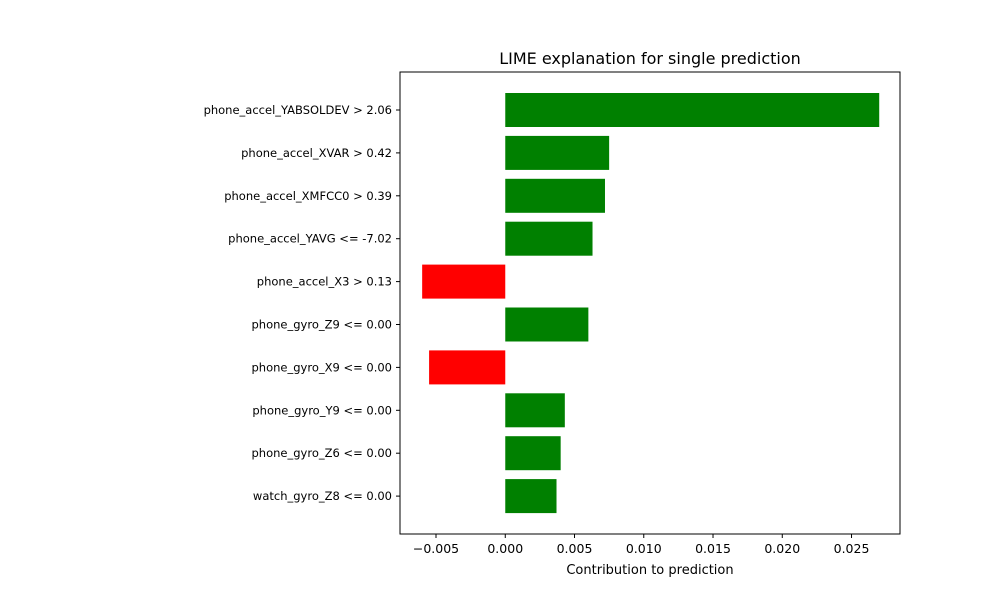 Image resolution: width=1000 pixels, height=604 pixels. What do you see at coordinates (316, 153) in the screenshot?
I see `y-tick-label: phone_accel_XVAR > 0.42` at bounding box center [316, 153].